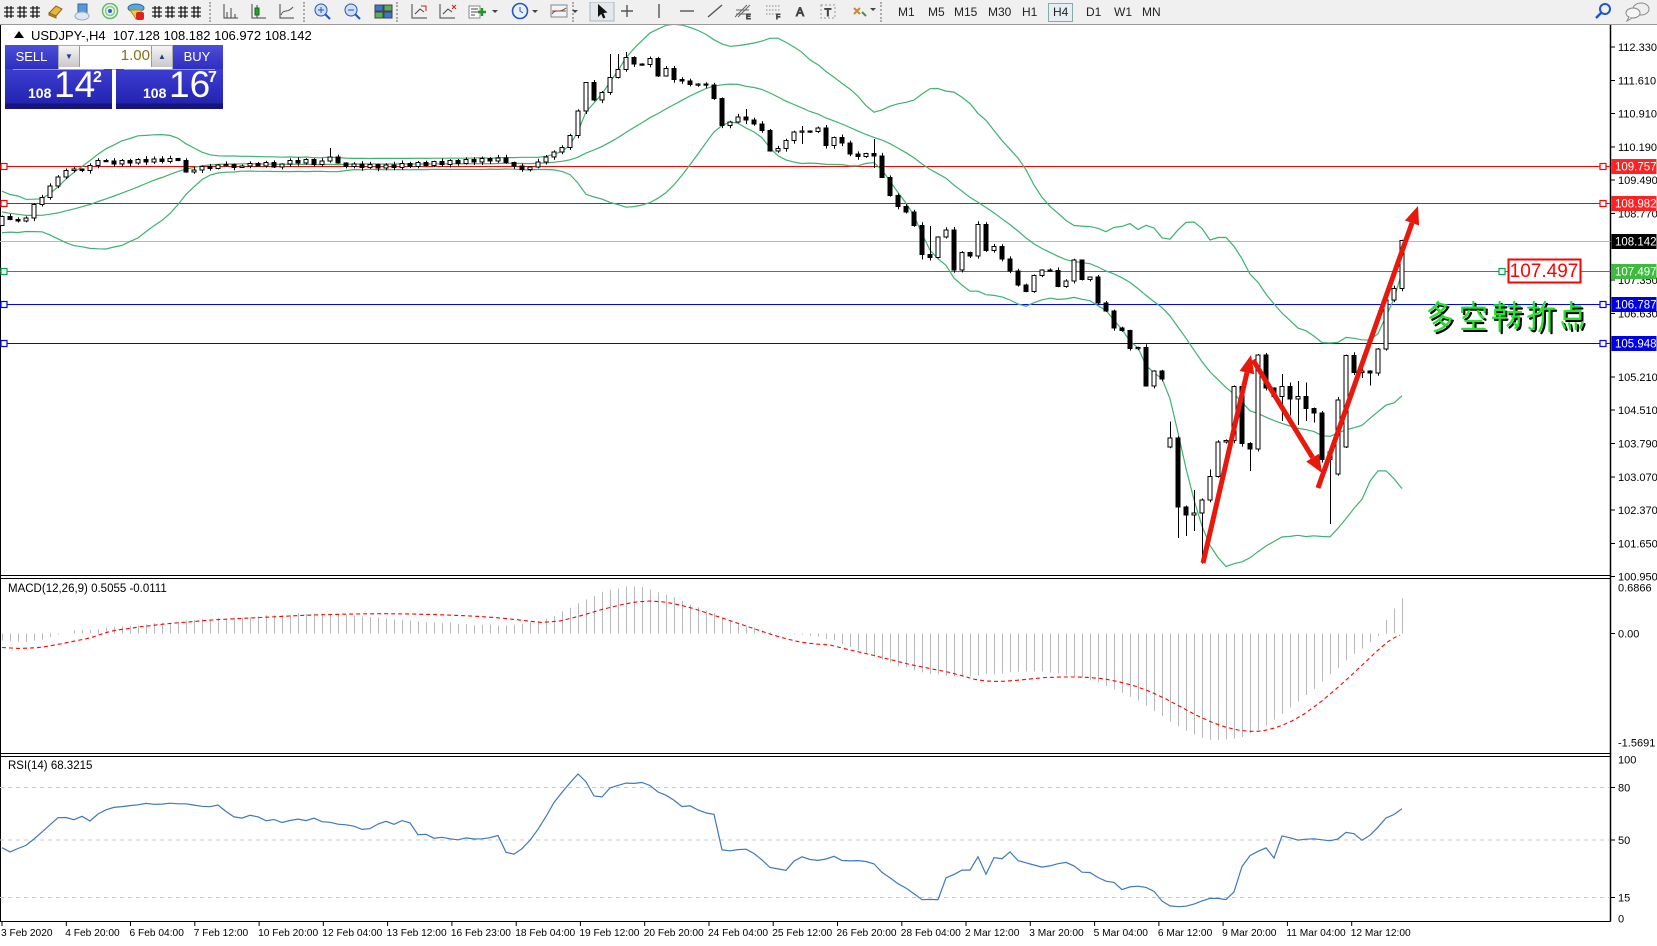 This screenshot has width=1657, height=946. Describe the element at coordinates (1637, 48) in the screenshot. I see `svg-text: 112.330` at that location.